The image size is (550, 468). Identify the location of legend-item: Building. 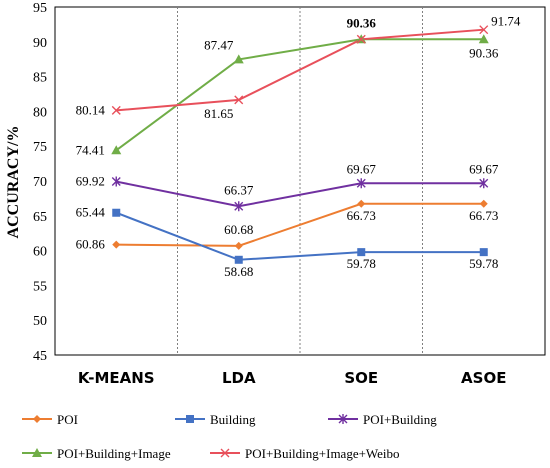
(215, 419).